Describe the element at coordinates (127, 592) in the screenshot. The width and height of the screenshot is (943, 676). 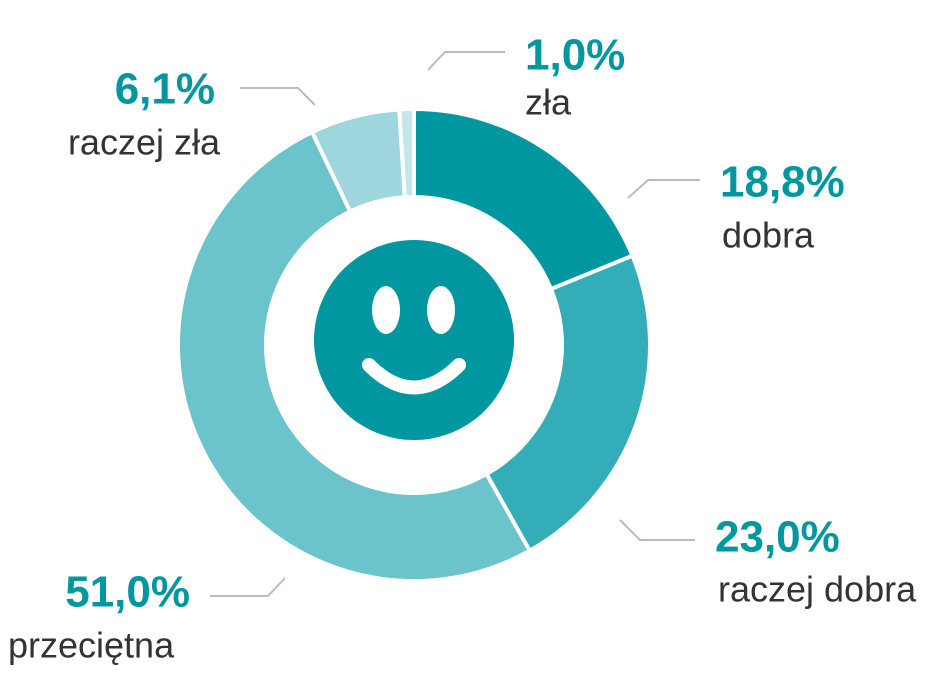
I see `value-label: 51,0%` at that location.